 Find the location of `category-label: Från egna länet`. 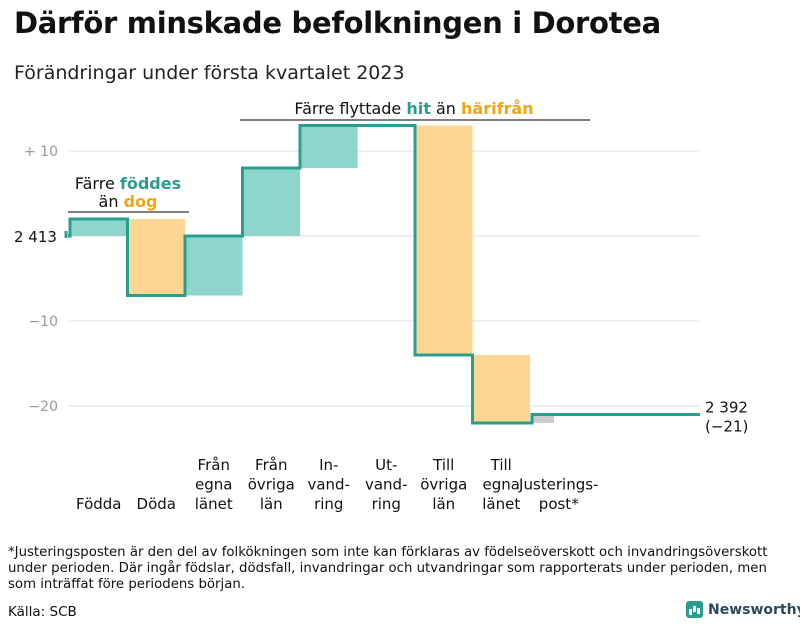

category-label: Från egna länet is located at coordinates (214, 484).